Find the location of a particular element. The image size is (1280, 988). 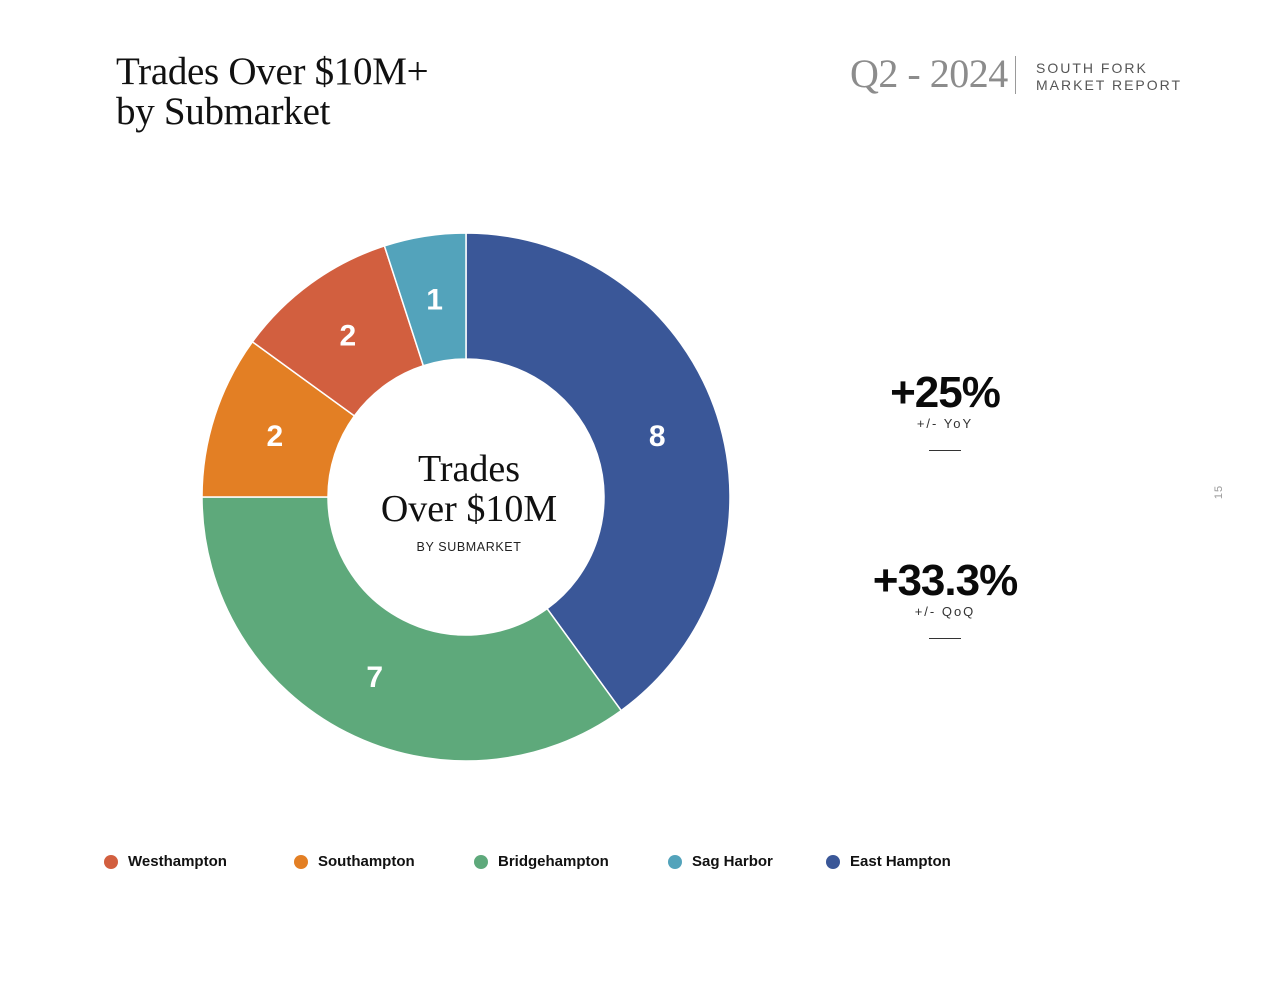

stat-qoq-label: +/- QoQ is located at coordinates (945, 611).